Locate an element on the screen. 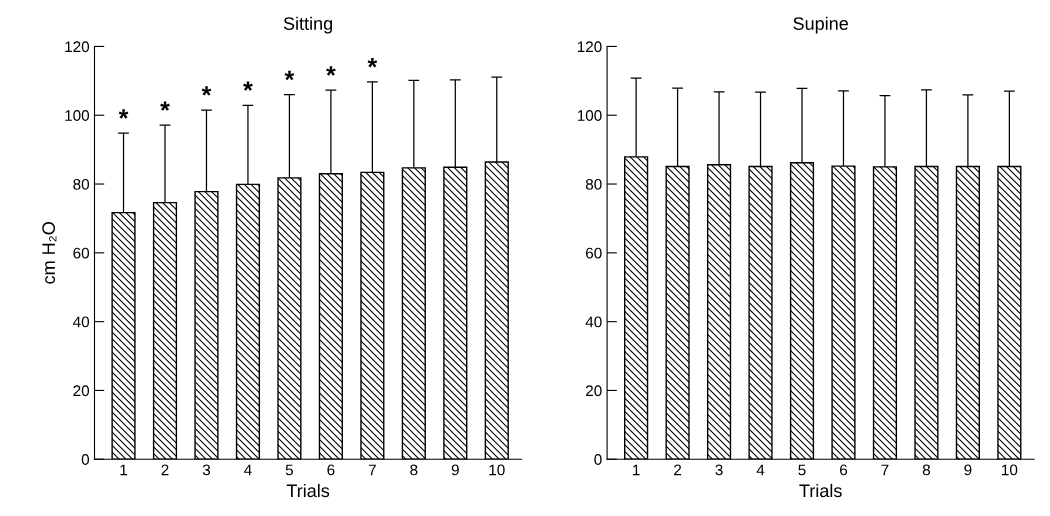  chart-title: Supine is located at coordinates (820, 25).